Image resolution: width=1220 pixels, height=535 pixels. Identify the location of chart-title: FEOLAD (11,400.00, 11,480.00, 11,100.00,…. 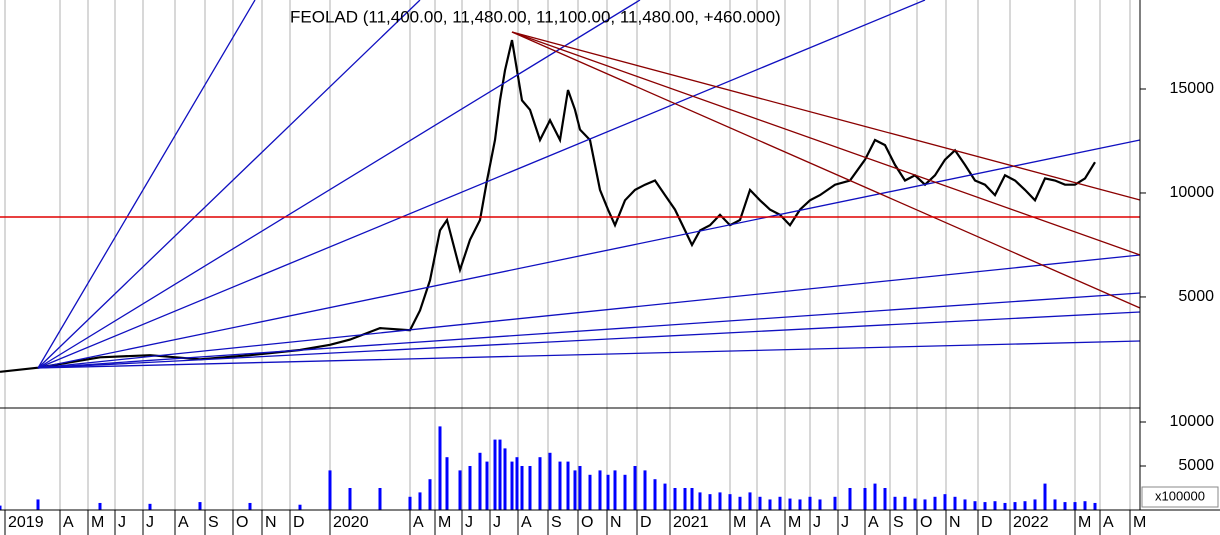
(535, 16).